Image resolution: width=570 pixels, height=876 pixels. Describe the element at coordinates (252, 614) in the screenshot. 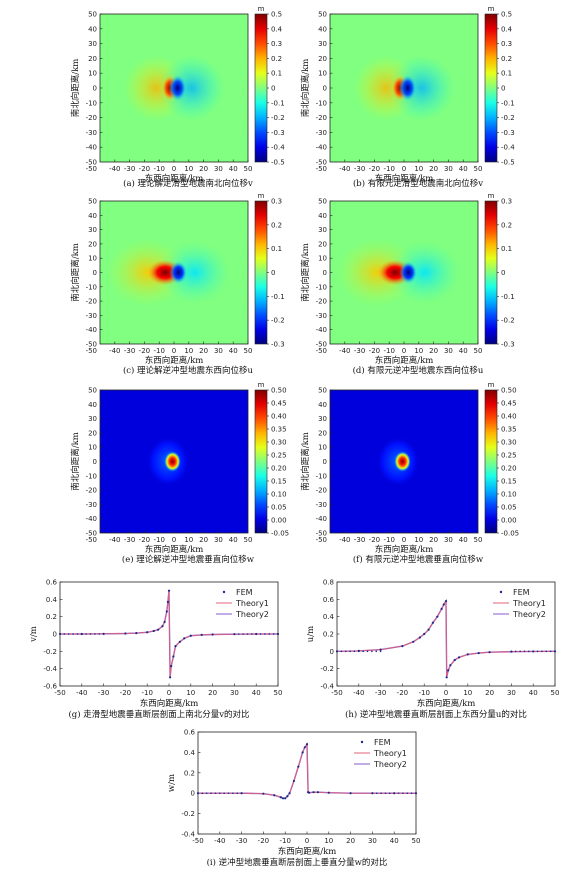

I see `legend-theory2-label: Theory2` at that location.